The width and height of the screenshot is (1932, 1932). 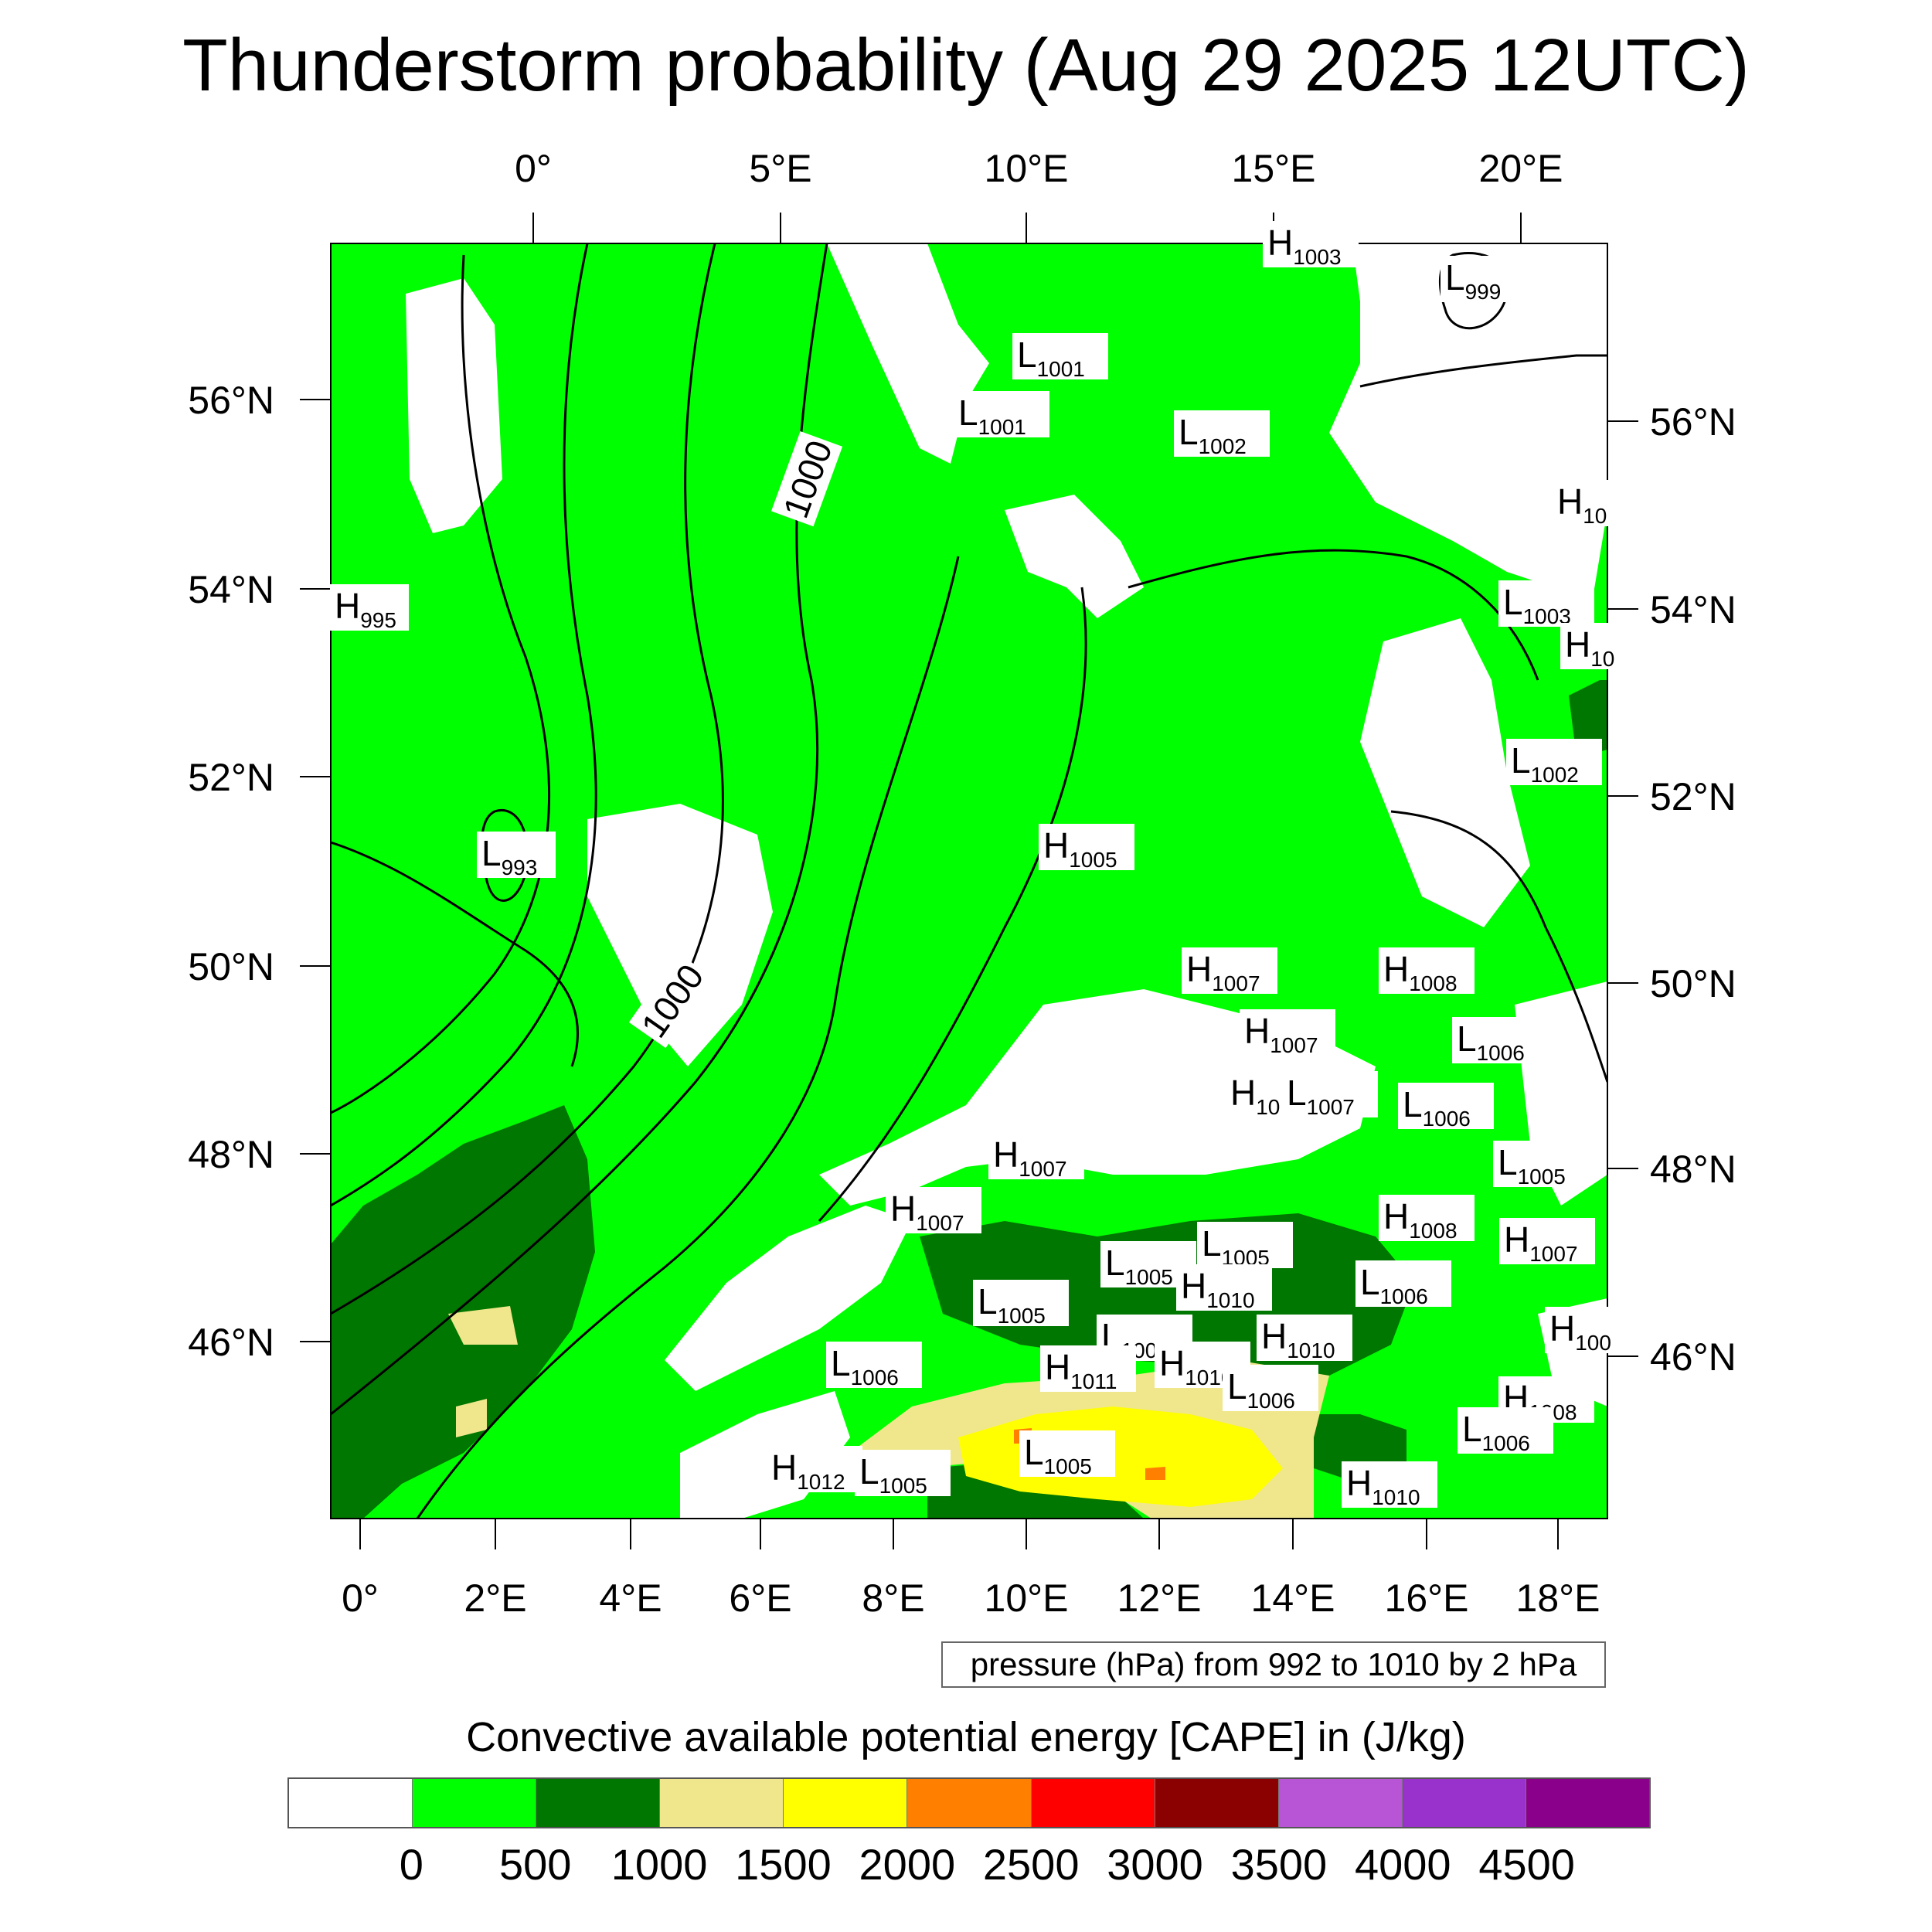 I want to click on bottom-lon-label: 0°, so click(x=360, y=1599).